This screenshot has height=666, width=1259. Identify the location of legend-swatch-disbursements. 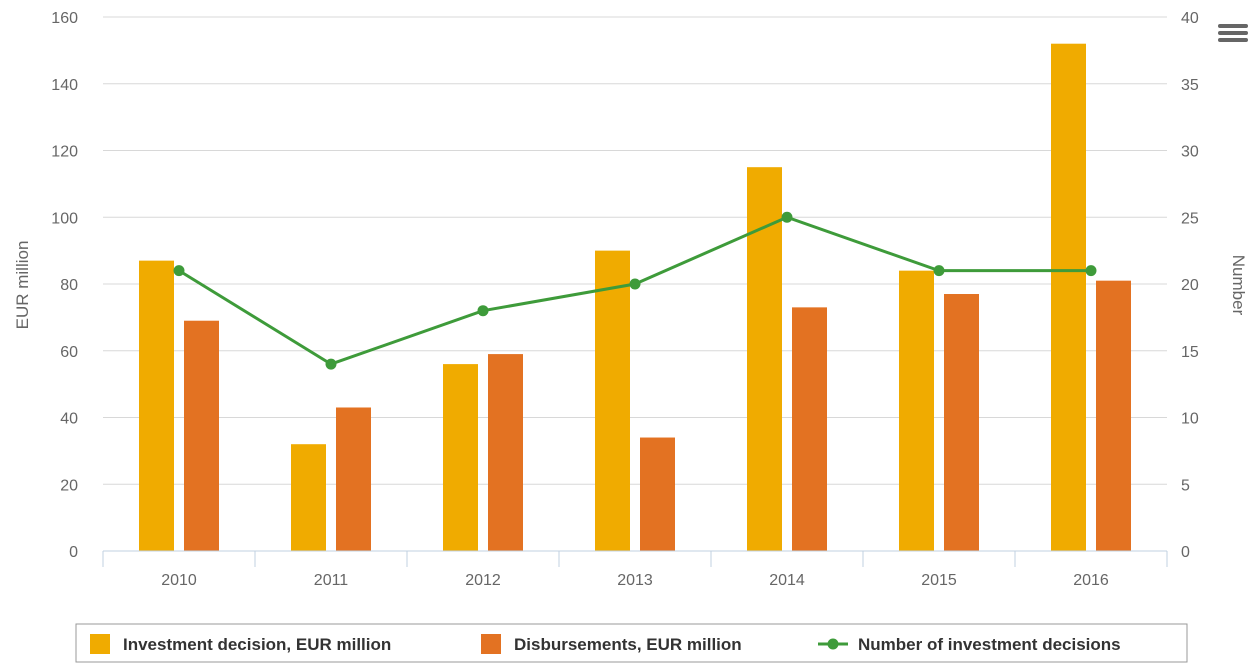
(491, 644).